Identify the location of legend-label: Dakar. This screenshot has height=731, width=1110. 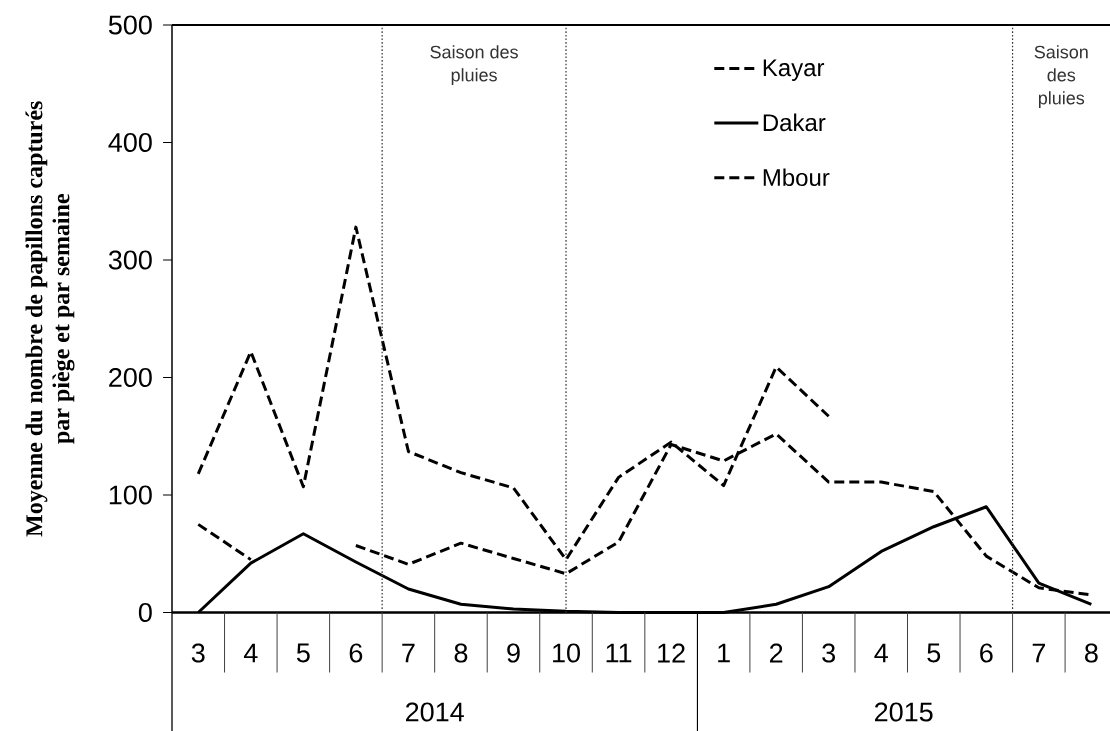
(794, 122).